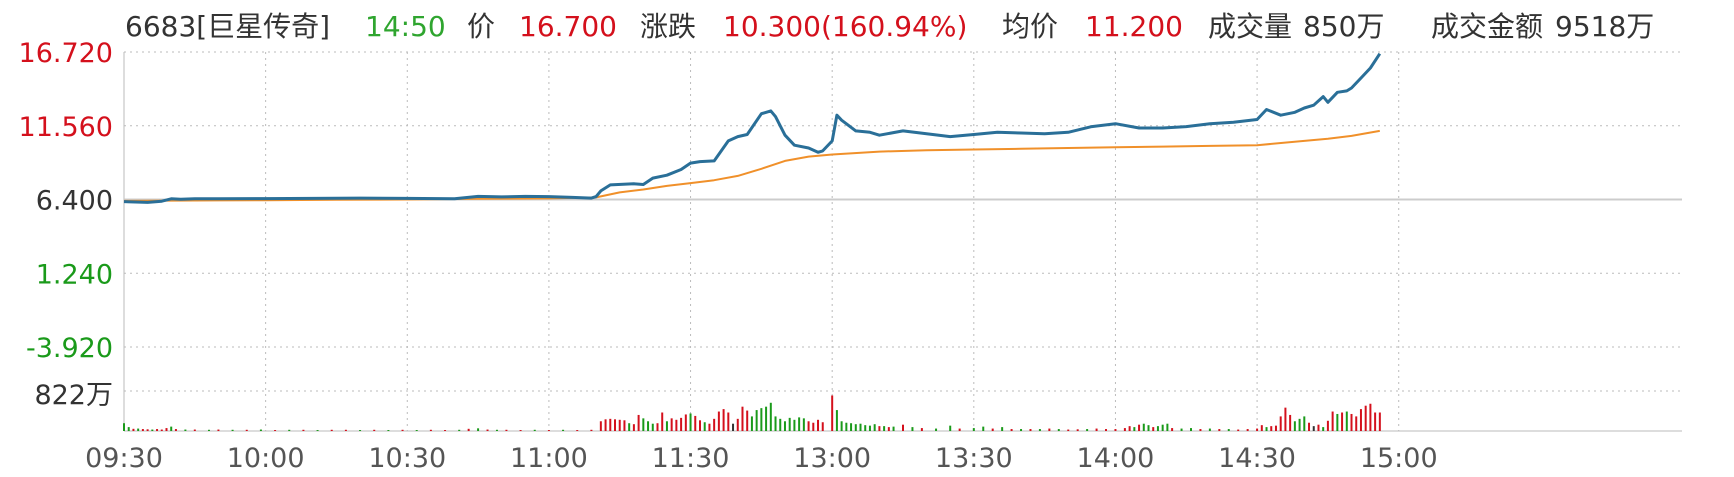 This screenshot has height=477, width=1734. What do you see at coordinates (974, 458) in the screenshot?
I see `time-tick-label: 13:30` at bounding box center [974, 458].